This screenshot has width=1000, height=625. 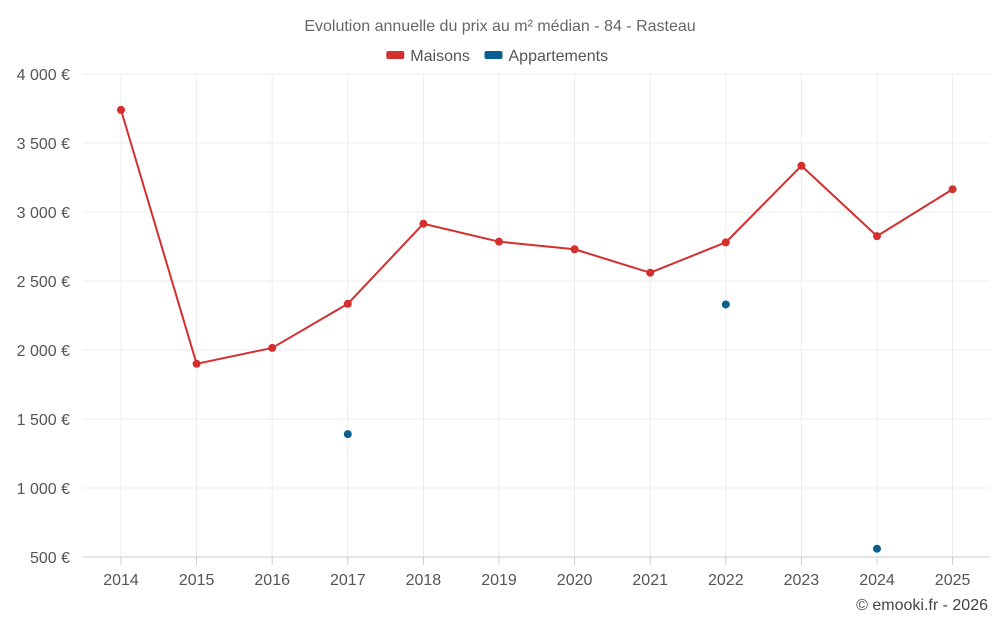 What do you see at coordinates (424, 580) in the screenshot?
I see `x-tick-label: 2018` at bounding box center [424, 580].